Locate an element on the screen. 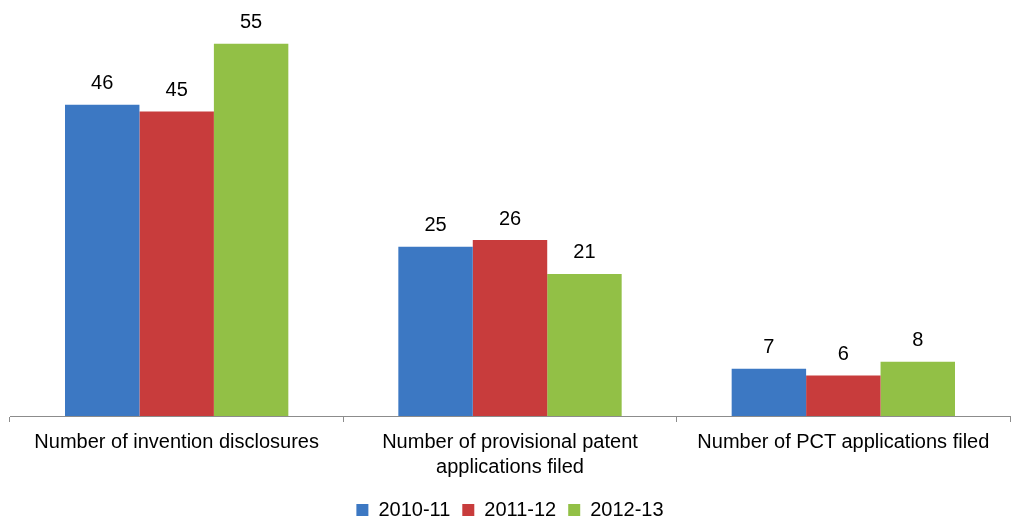  data-label: 45 is located at coordinates (176, 89).